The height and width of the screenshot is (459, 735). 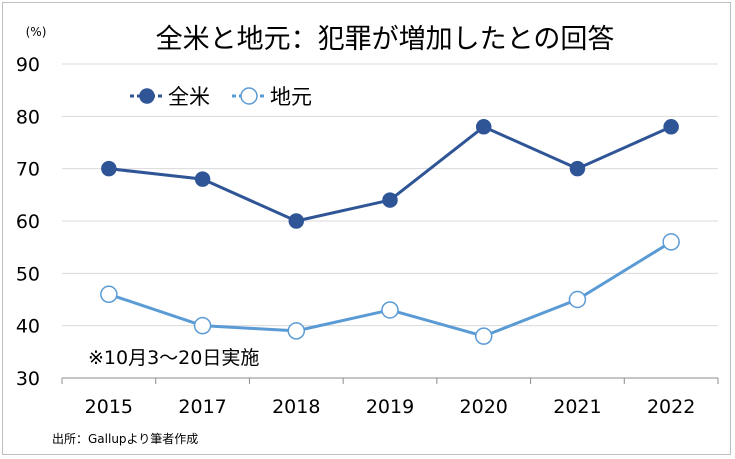 I want to click on y-tick-label: 40, so click(x=28, y=327).